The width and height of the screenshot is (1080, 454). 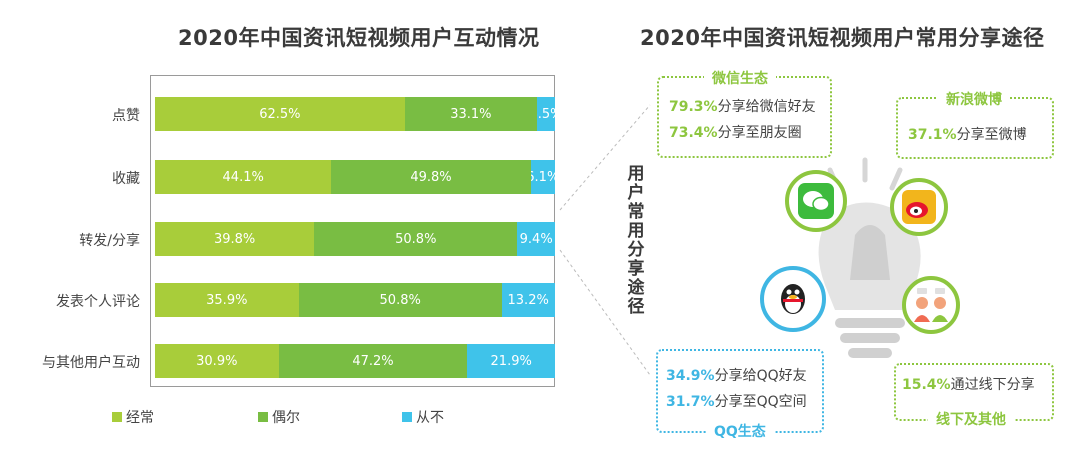 I want to click on bar-segment: 21.9%, so click(x=511, y=361).